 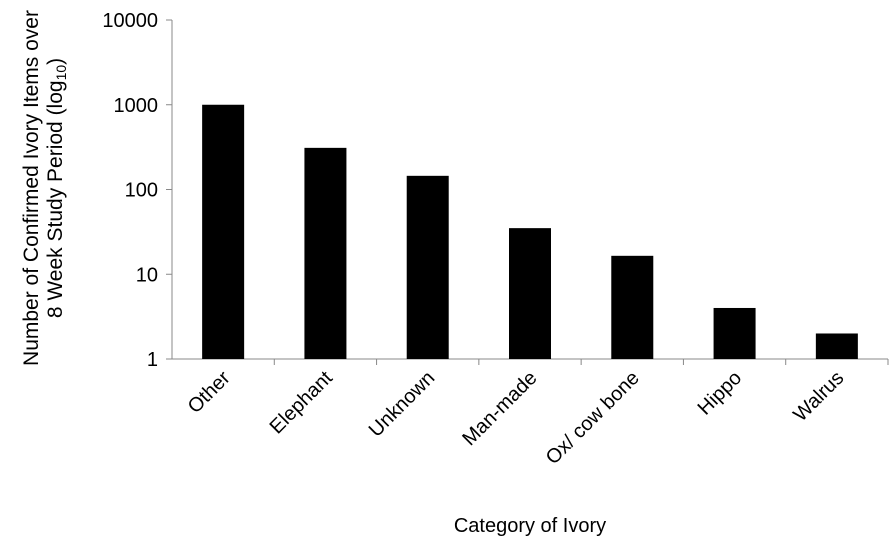 What do you see at coordinates (302, 403) in the screenshot?
I see `x-tick-label: Elephant` at bounding box center [302, 403].